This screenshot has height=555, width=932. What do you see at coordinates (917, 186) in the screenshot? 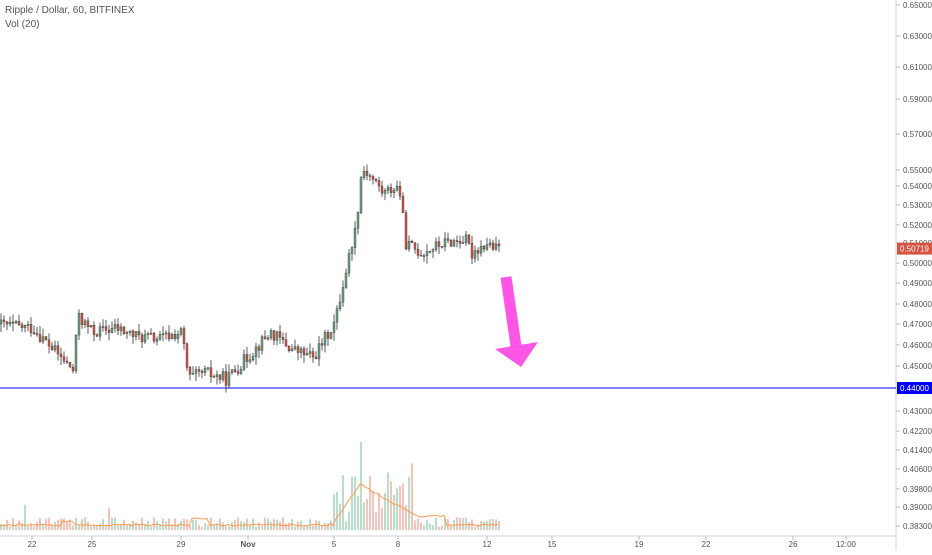
I see `y-tick-label: 0.54000` at bounding box center [917, 186].